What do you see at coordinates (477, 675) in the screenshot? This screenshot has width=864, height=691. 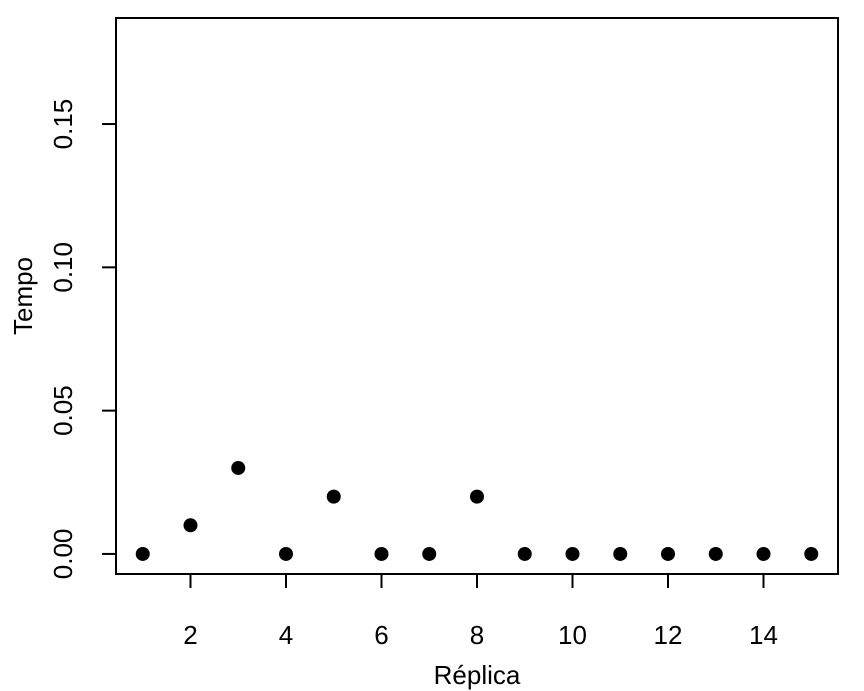 I see `x-axis-title: Réplica` at bounding box center [477, 675].